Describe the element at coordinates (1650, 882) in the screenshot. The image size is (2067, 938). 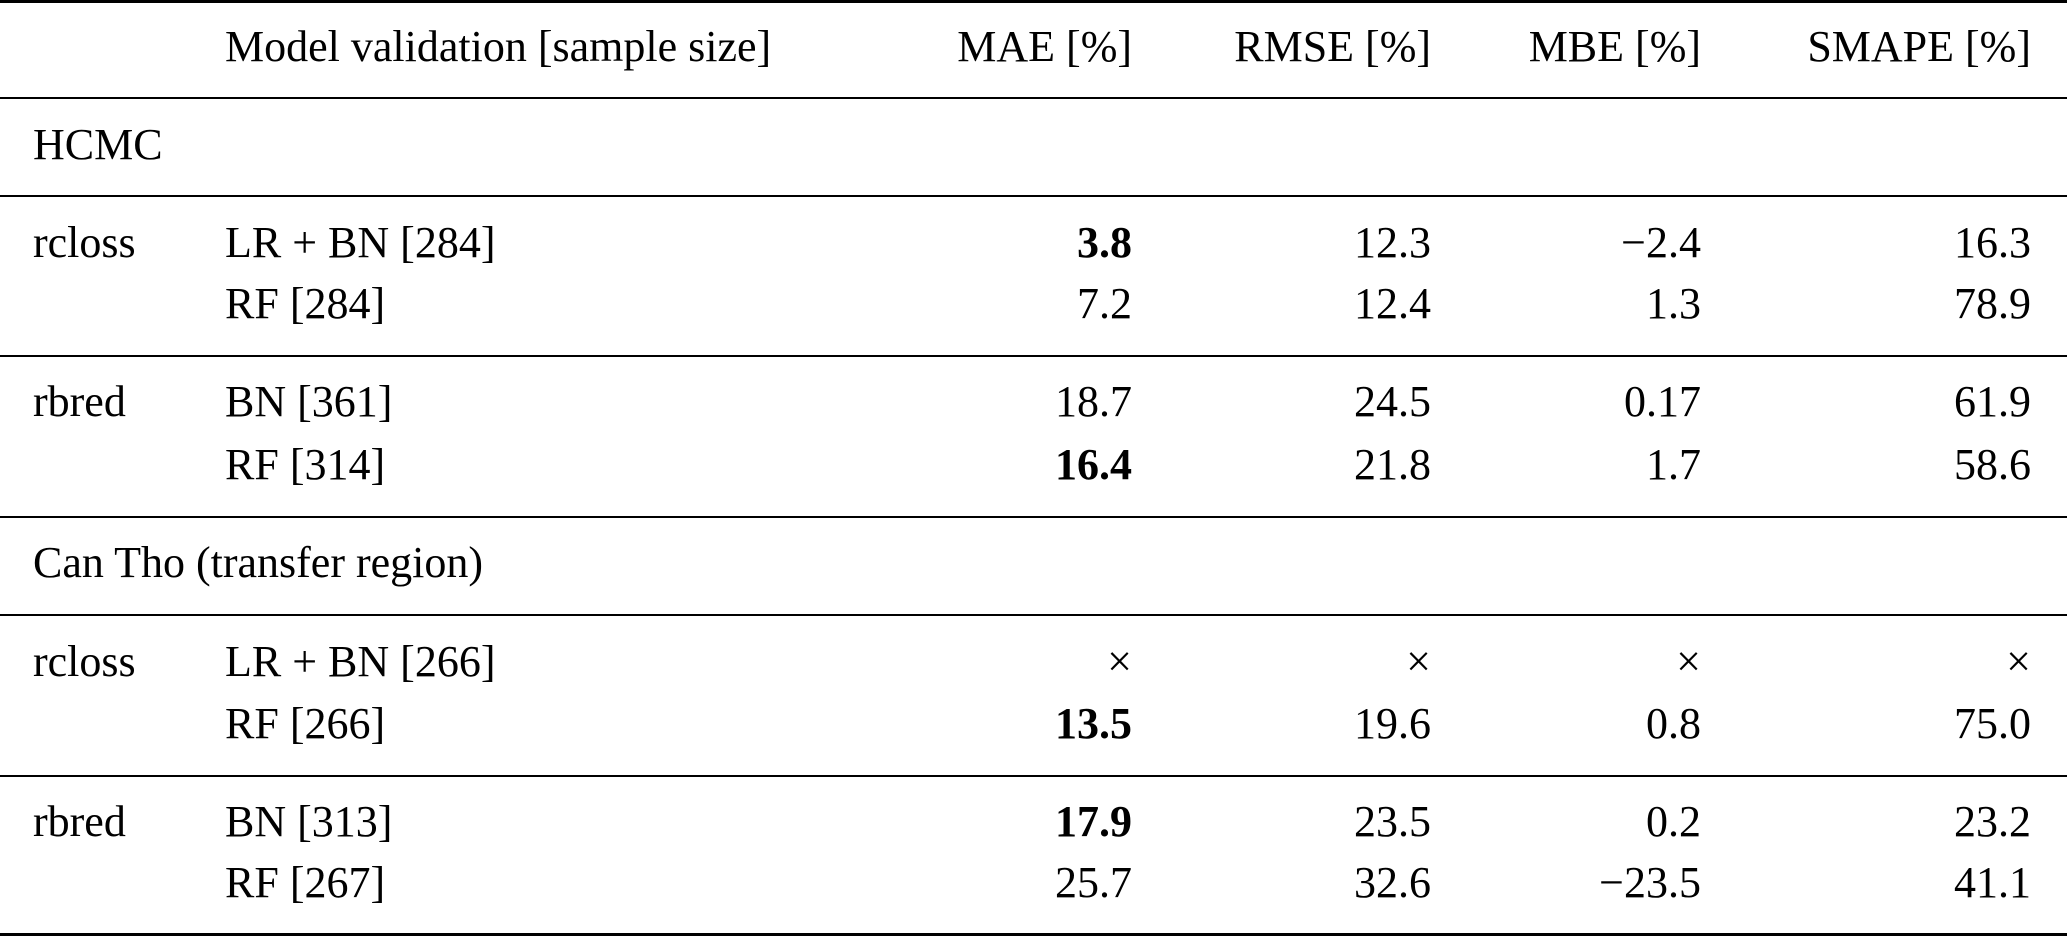
I see `mbe-cell: −23.5` at that location.